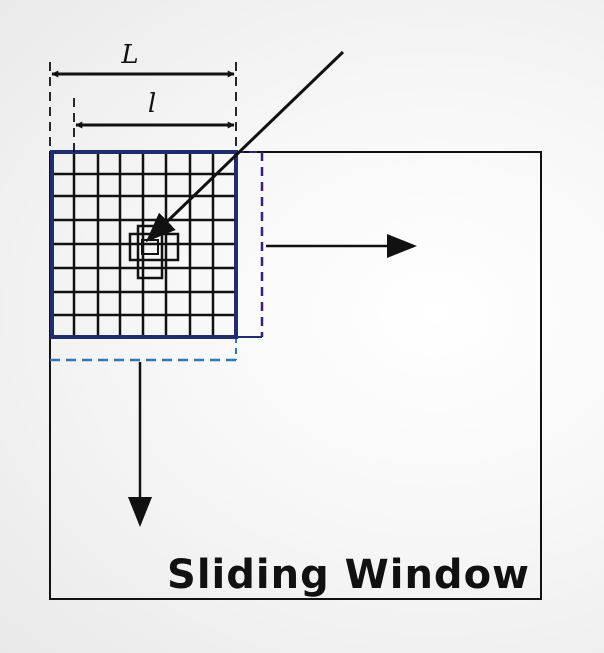 The height and width of the screenshot is (653, 604). What do you see at coordinates (152, 104) in the screenshot?
I see `l-dimension-label: l` at bounding box center [152, 104].